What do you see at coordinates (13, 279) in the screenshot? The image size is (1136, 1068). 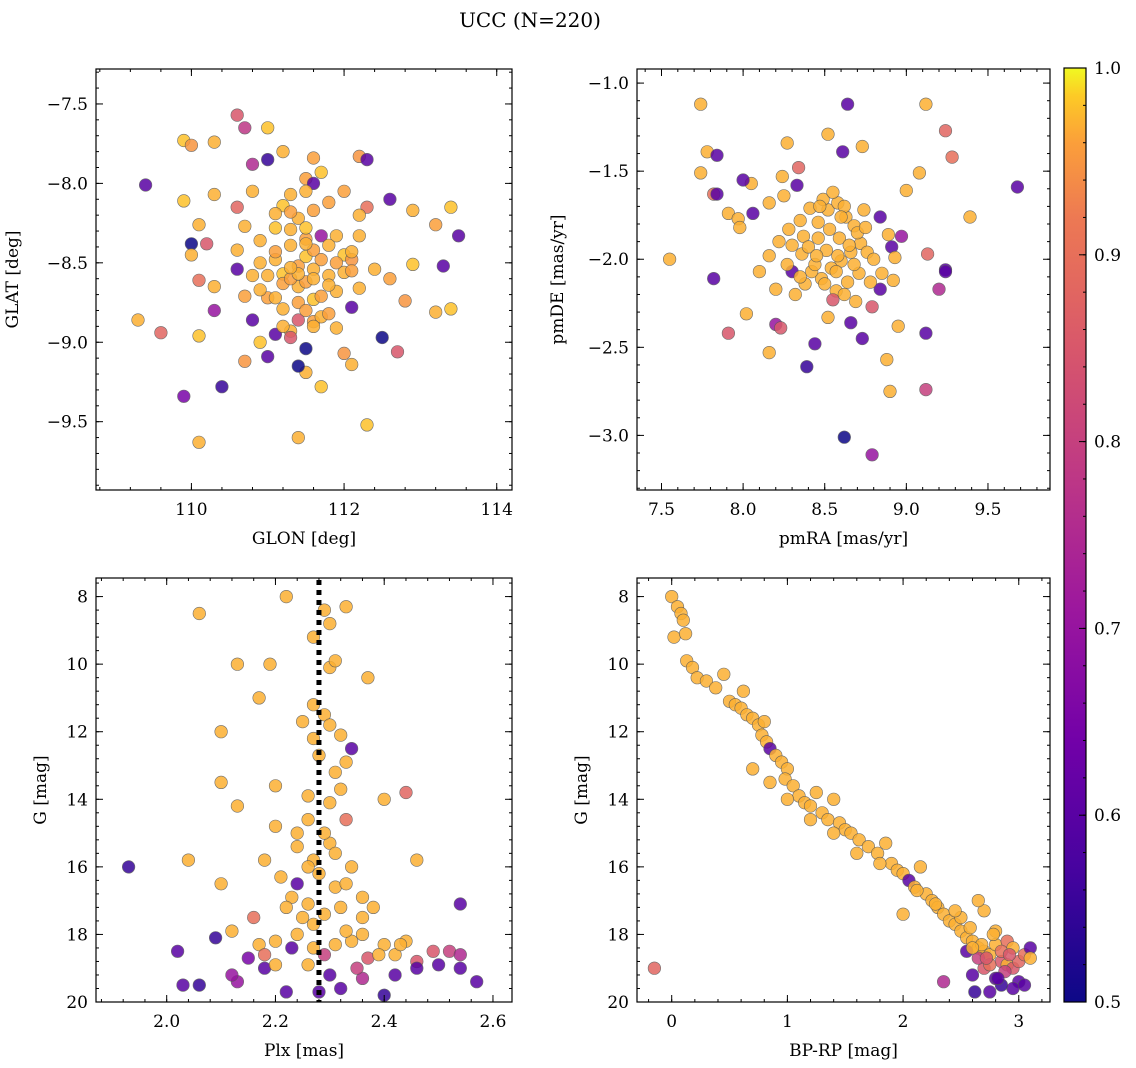 I see `y-axis-label: GLAT [deg]` at bounding box center [13, 279].